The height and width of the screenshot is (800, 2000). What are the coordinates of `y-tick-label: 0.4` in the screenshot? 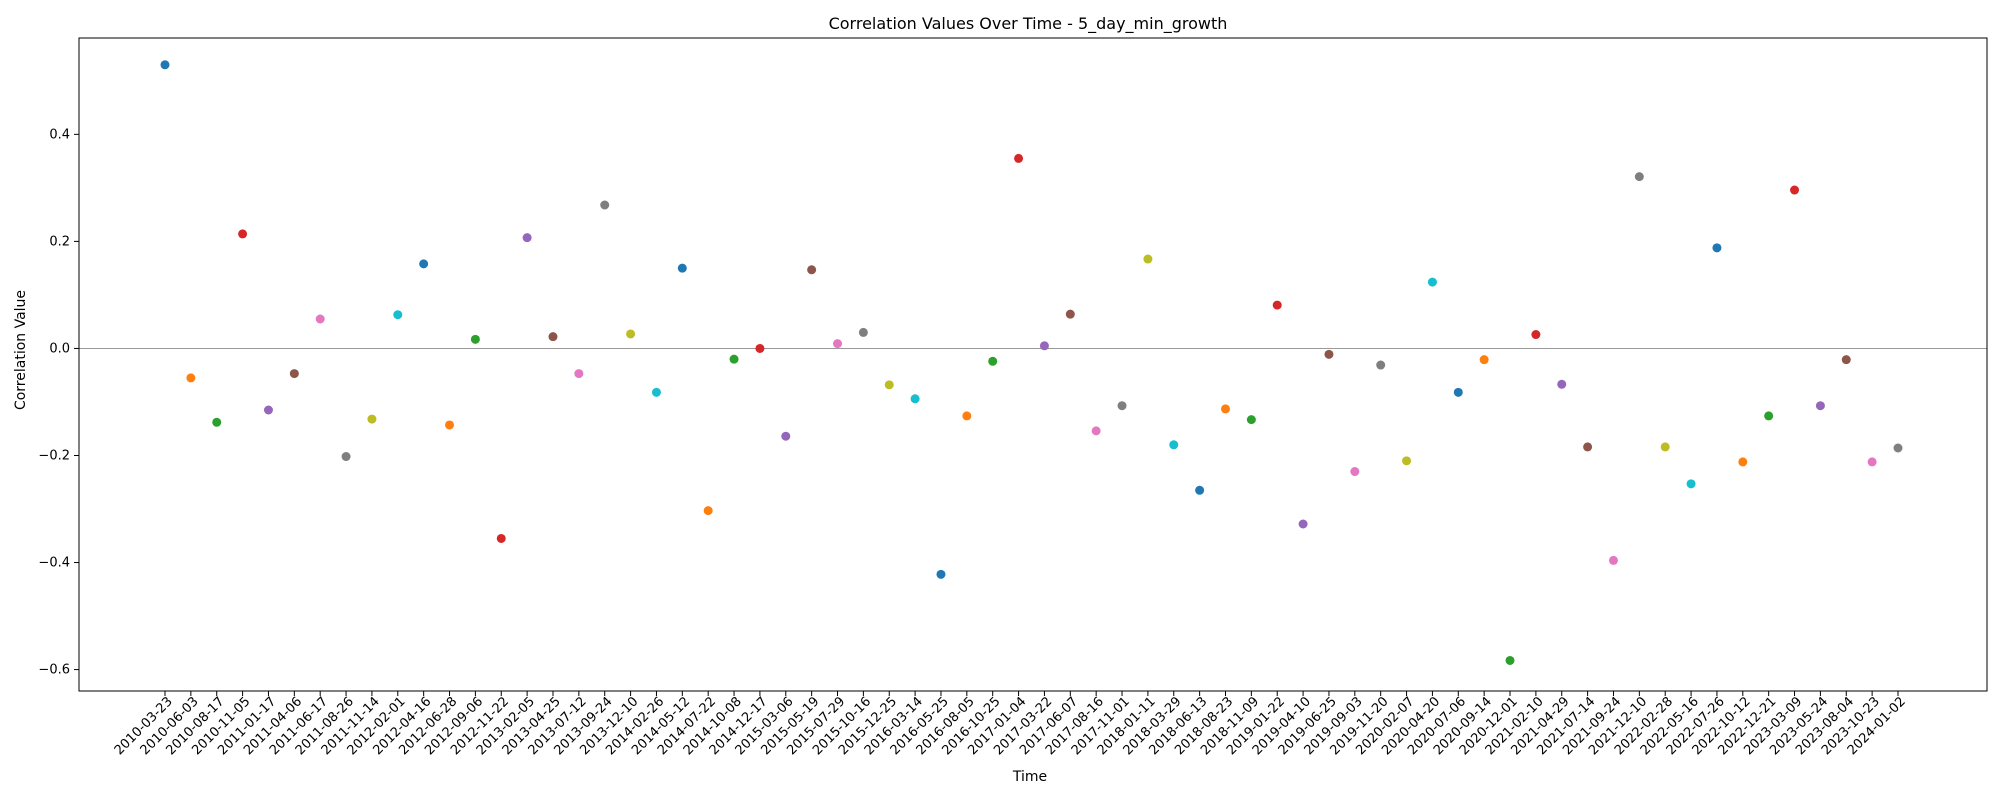 It's located at (59, 134).